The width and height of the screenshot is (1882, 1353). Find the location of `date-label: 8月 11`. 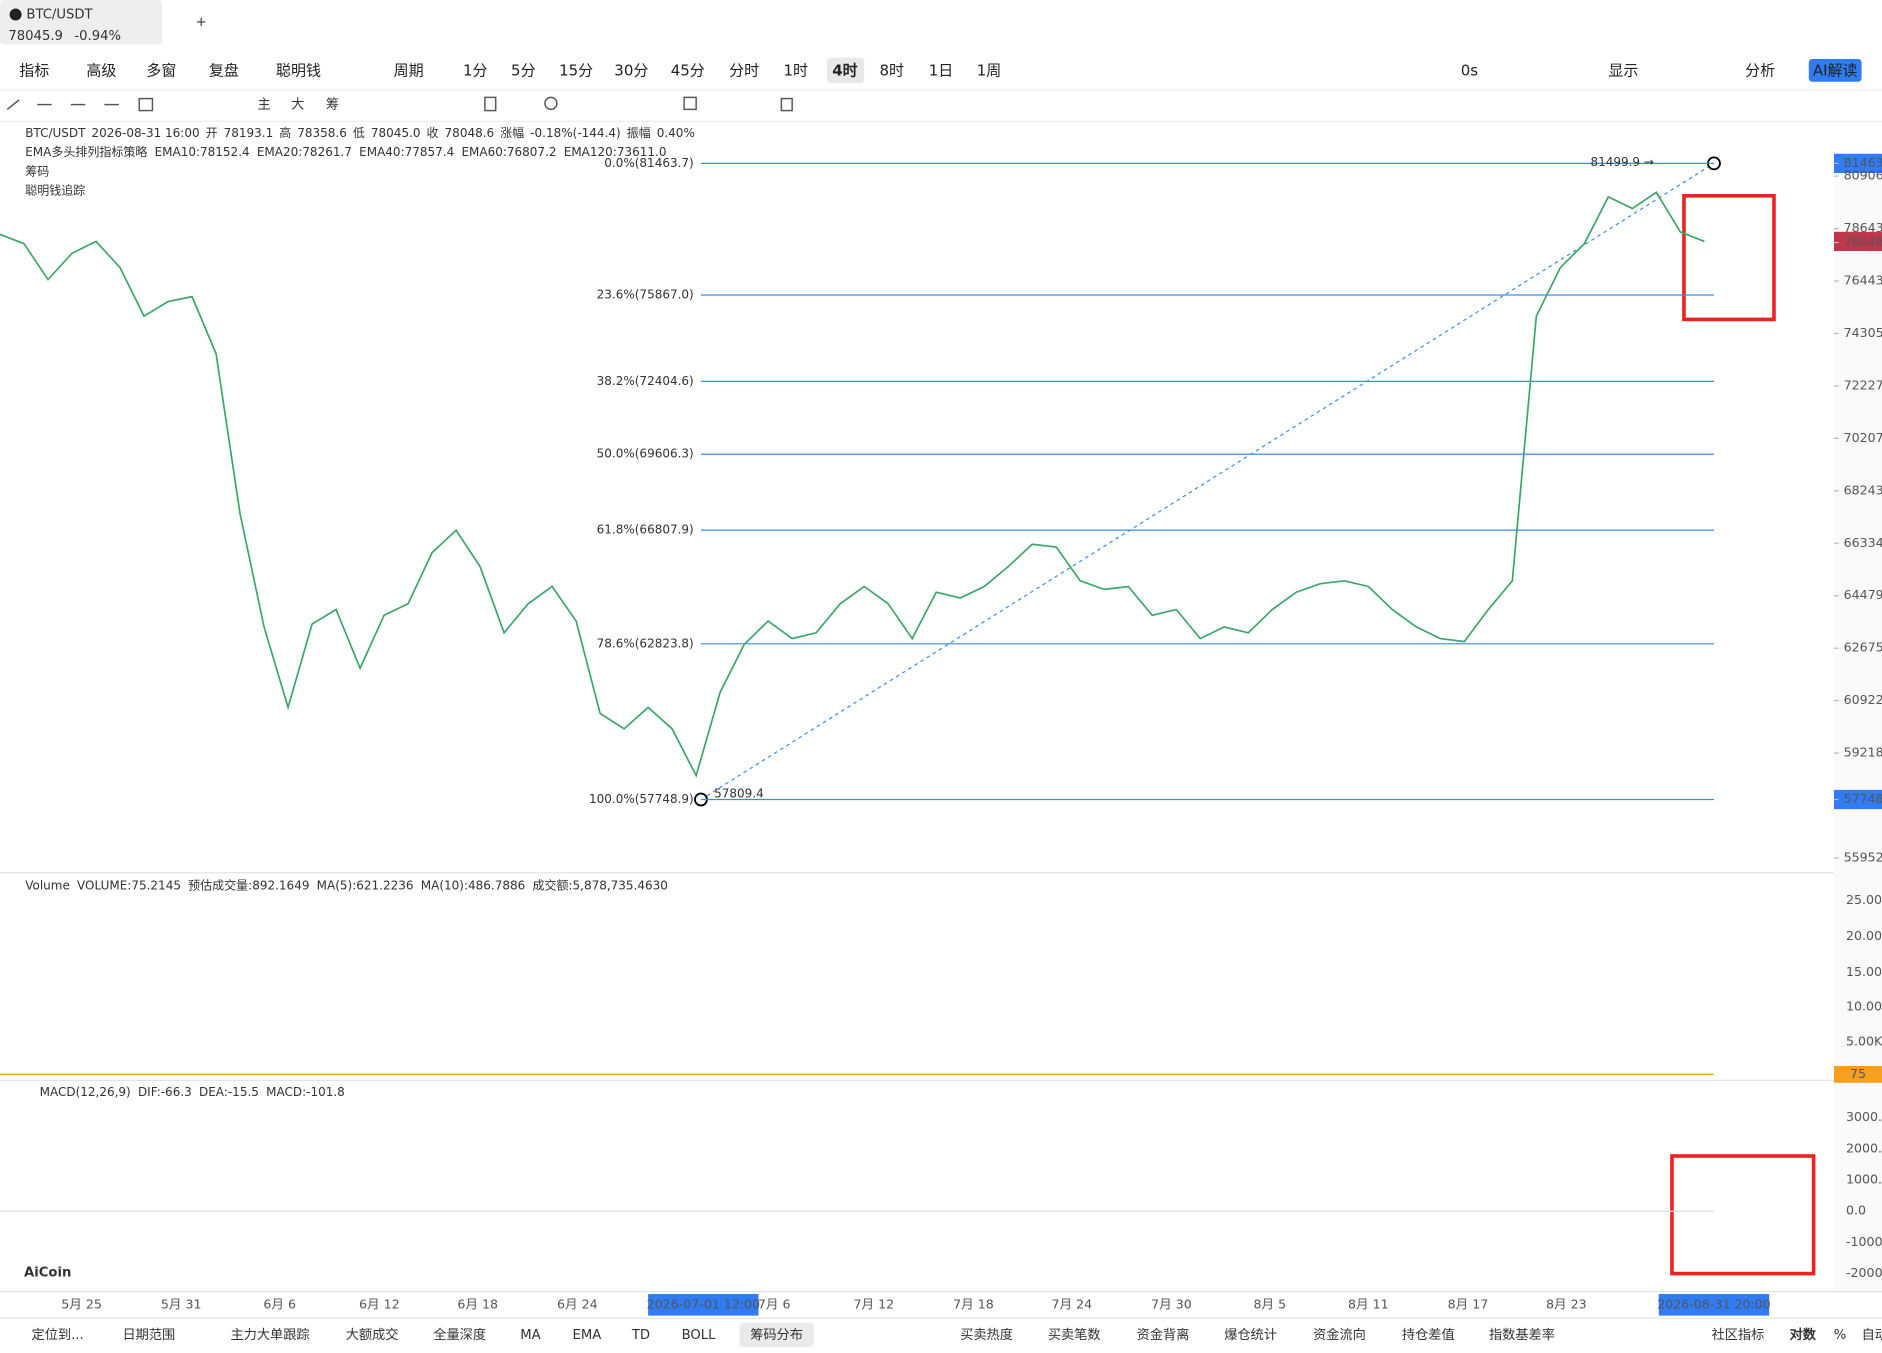

date-label: 8月 11 is located at coordinates (1368, 1303).